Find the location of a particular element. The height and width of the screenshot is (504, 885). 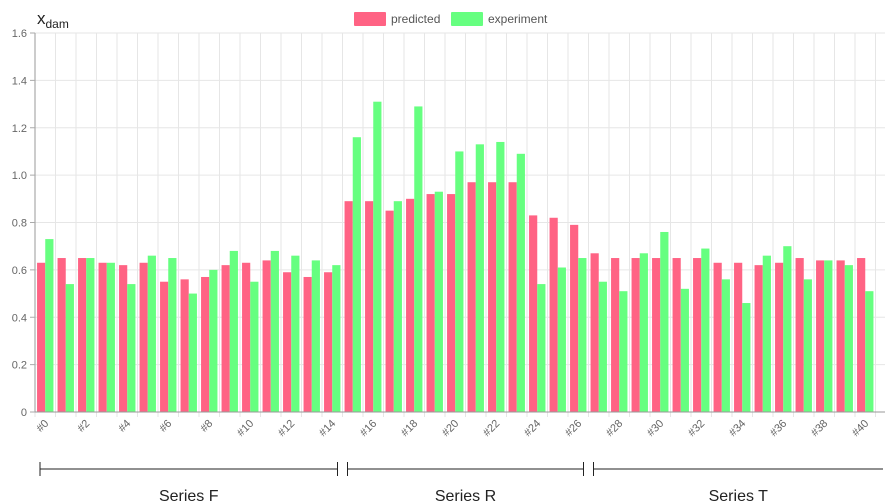

x-tick-label: #16 is located at coordinates (368, 428).